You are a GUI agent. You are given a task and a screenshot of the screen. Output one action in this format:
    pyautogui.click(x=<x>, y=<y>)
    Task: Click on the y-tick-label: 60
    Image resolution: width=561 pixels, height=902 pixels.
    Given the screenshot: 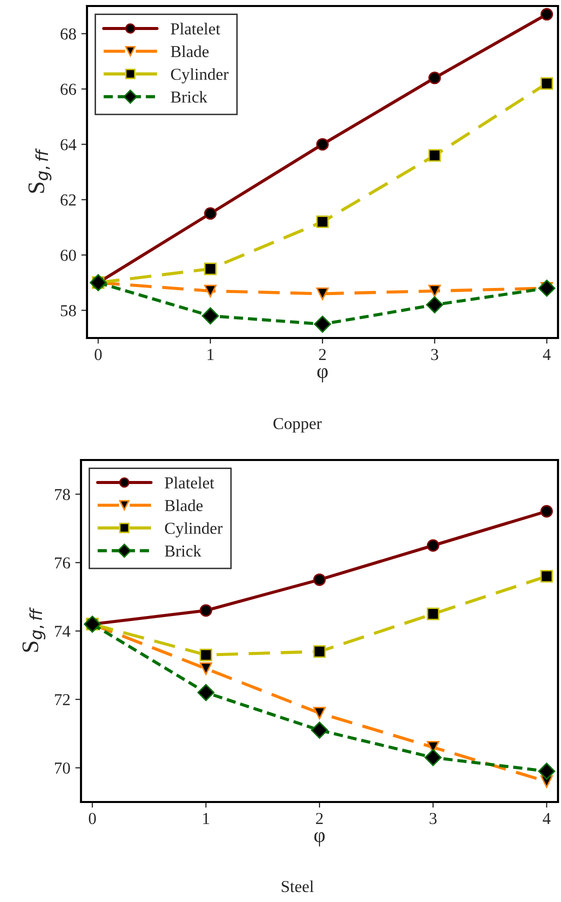 What is the action you would take?
    pyautogui.click(x=68, y=255)
    